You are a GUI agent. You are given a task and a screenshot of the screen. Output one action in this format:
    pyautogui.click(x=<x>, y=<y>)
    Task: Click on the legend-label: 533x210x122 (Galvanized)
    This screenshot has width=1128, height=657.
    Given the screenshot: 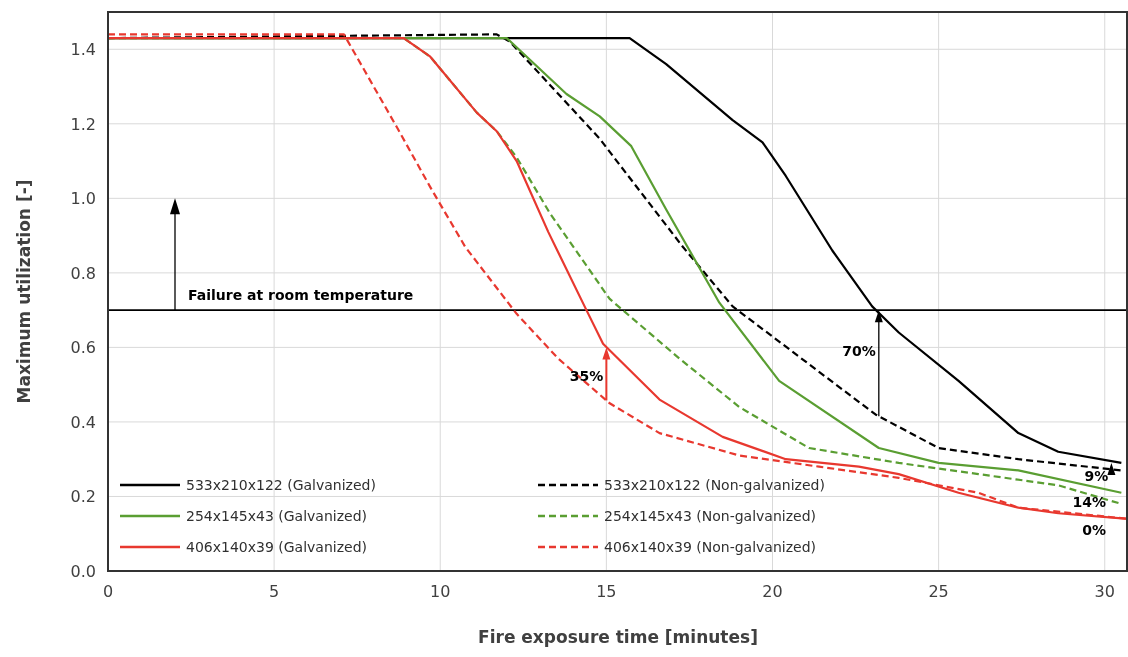 What is the action you would take?
    pyautogui.click(x=281, y=485)
    